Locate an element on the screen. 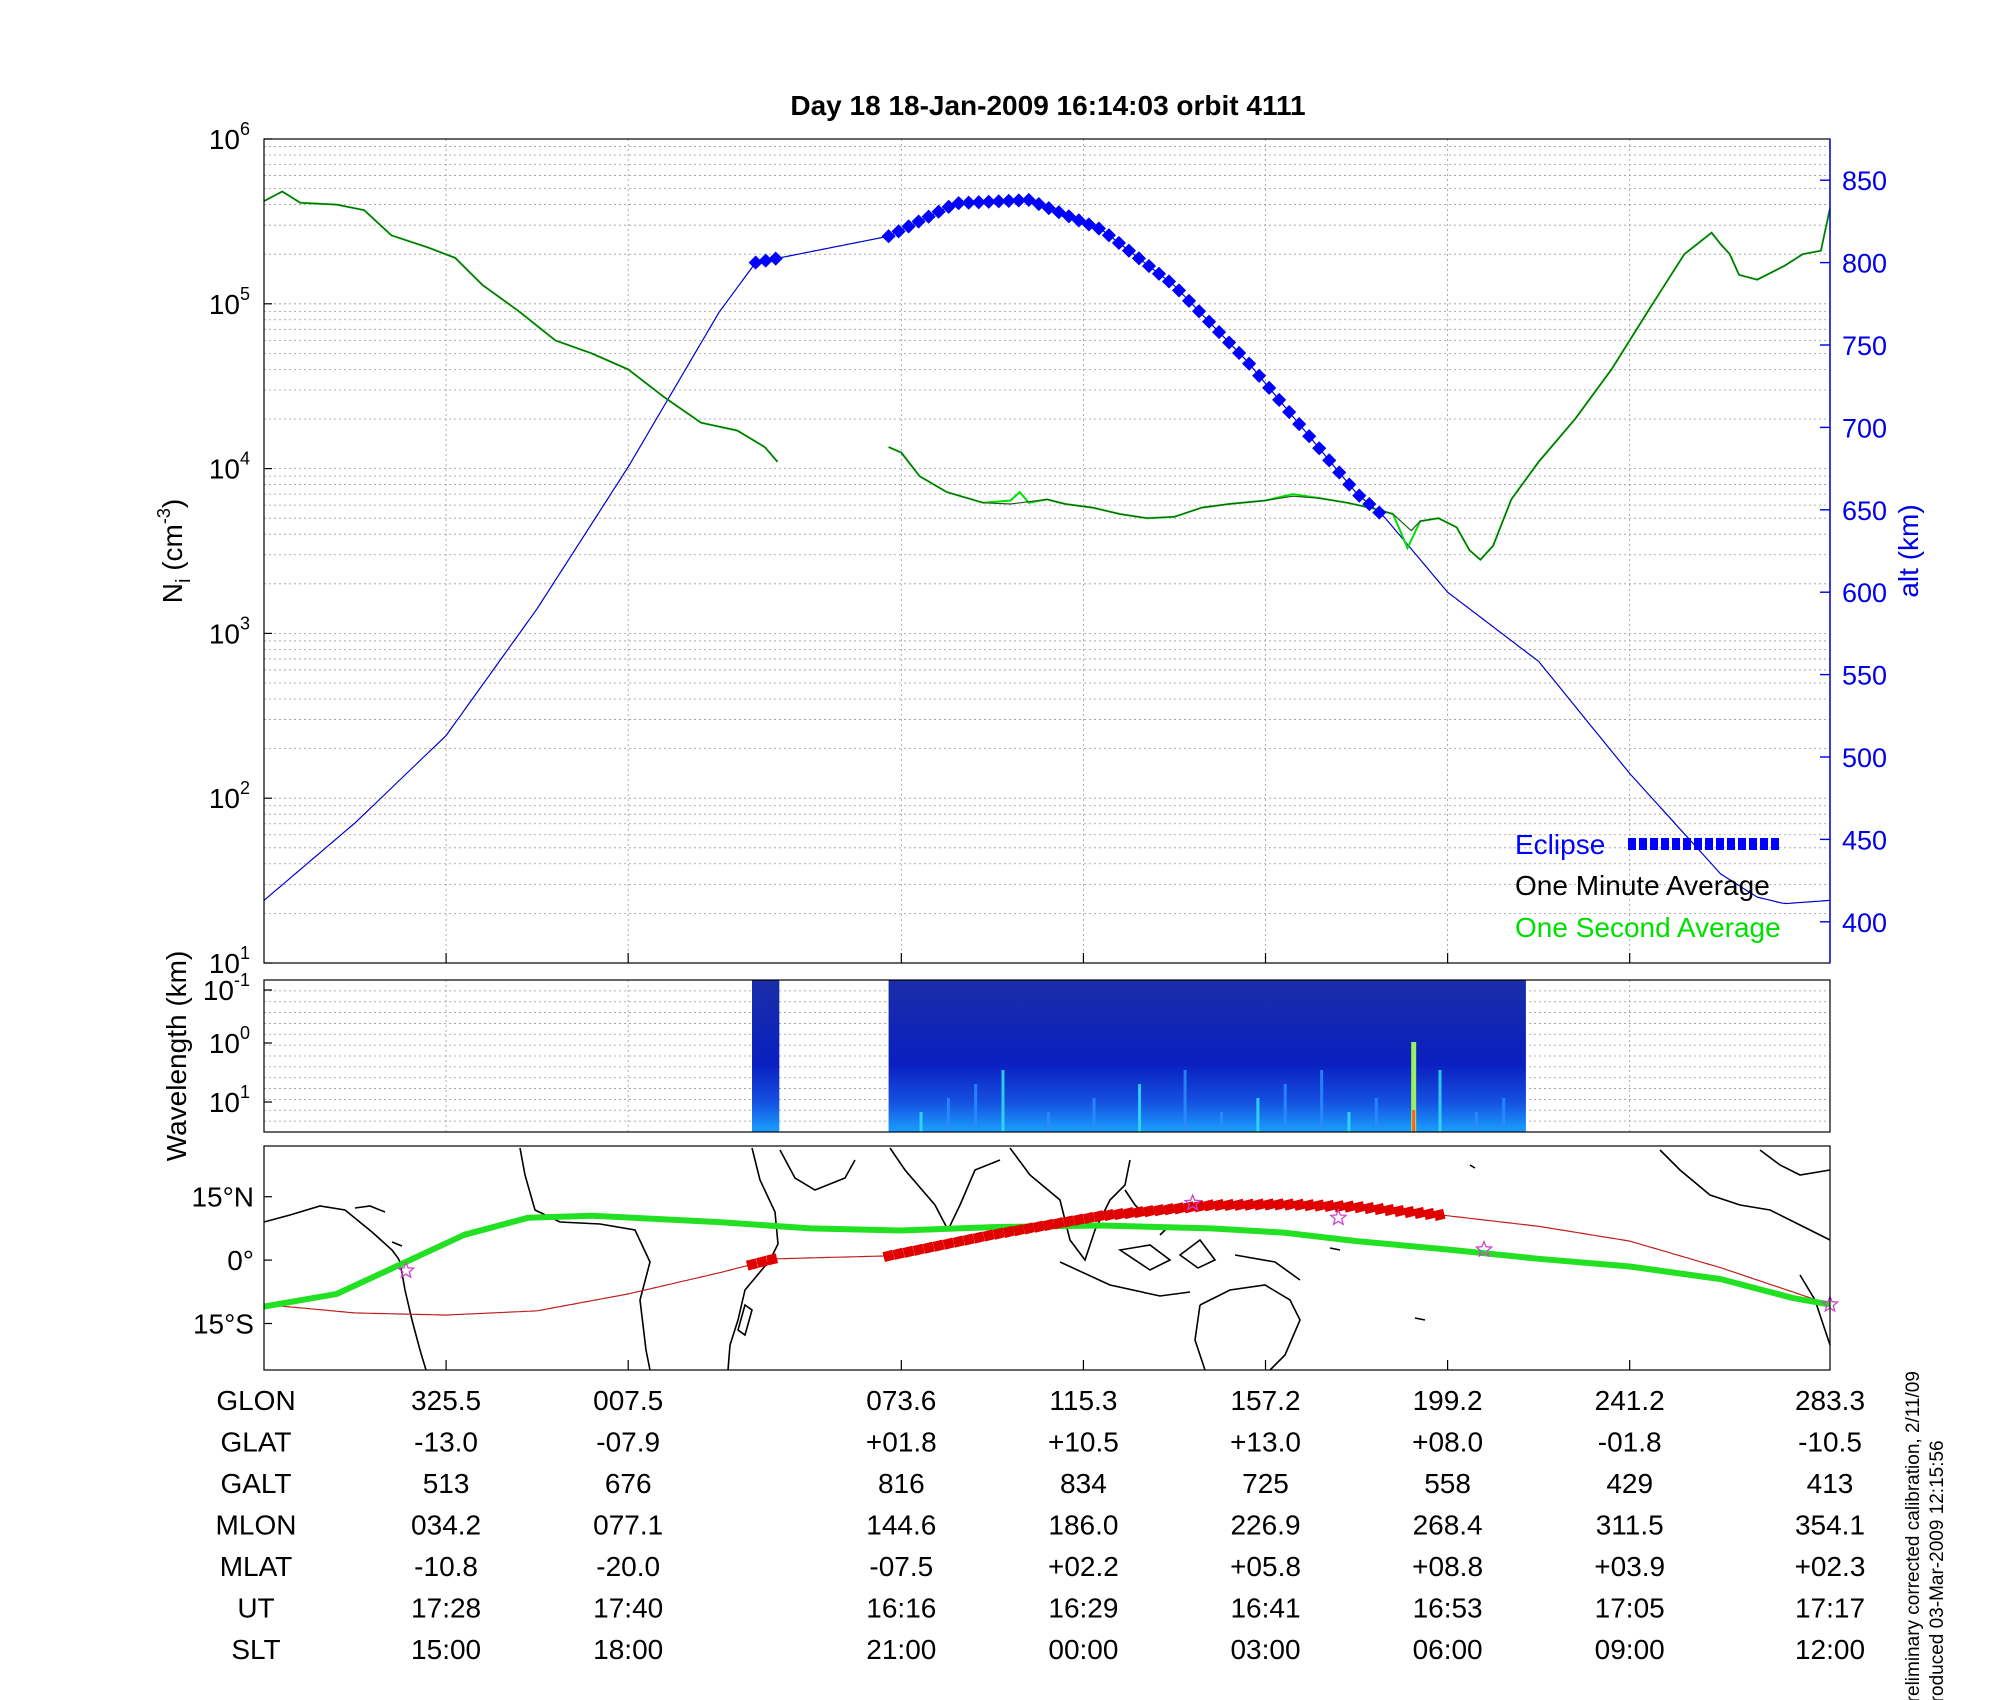 The width and height of the screenshot is (2000, 1700). left-axis-tick-label: 10⁴ is located at coordinates (229, 467).